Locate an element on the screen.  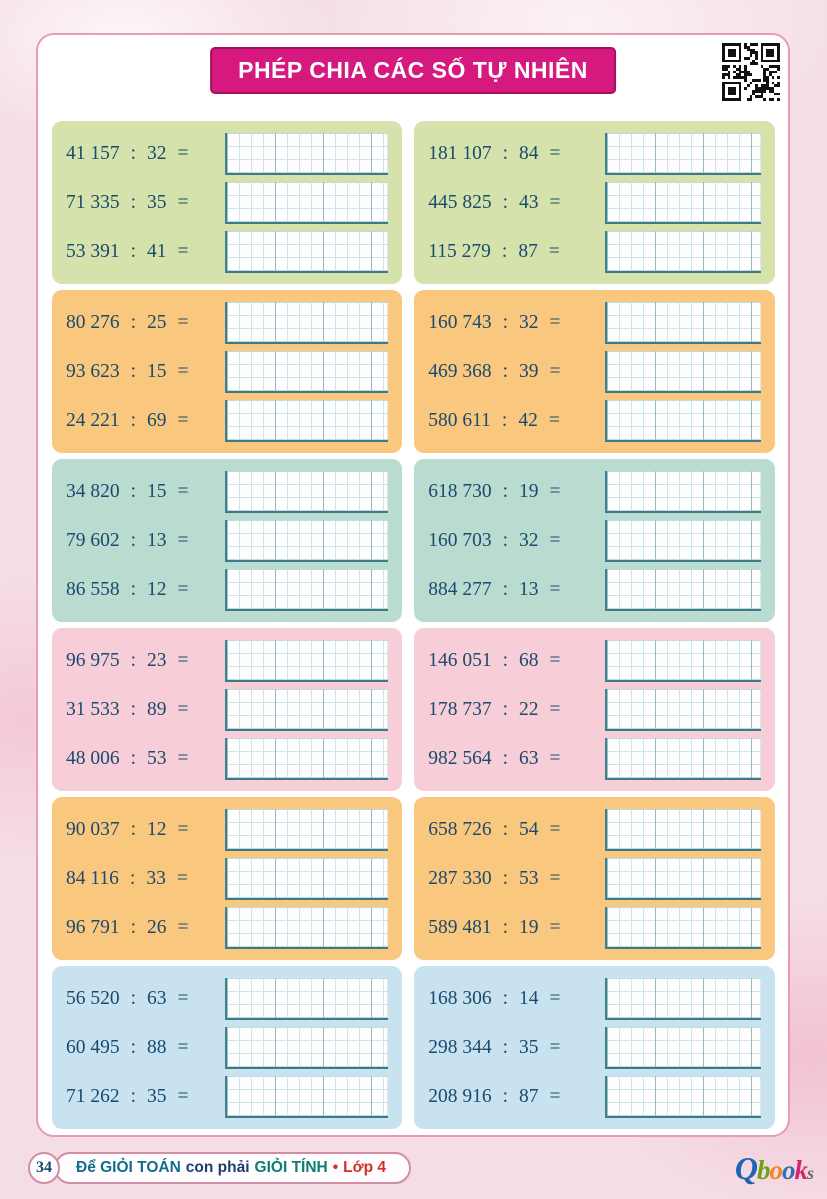
problem-block-10: 658 726:54 = 287 330:53 = 589 481:19 = is located at coordinates (594, 878).